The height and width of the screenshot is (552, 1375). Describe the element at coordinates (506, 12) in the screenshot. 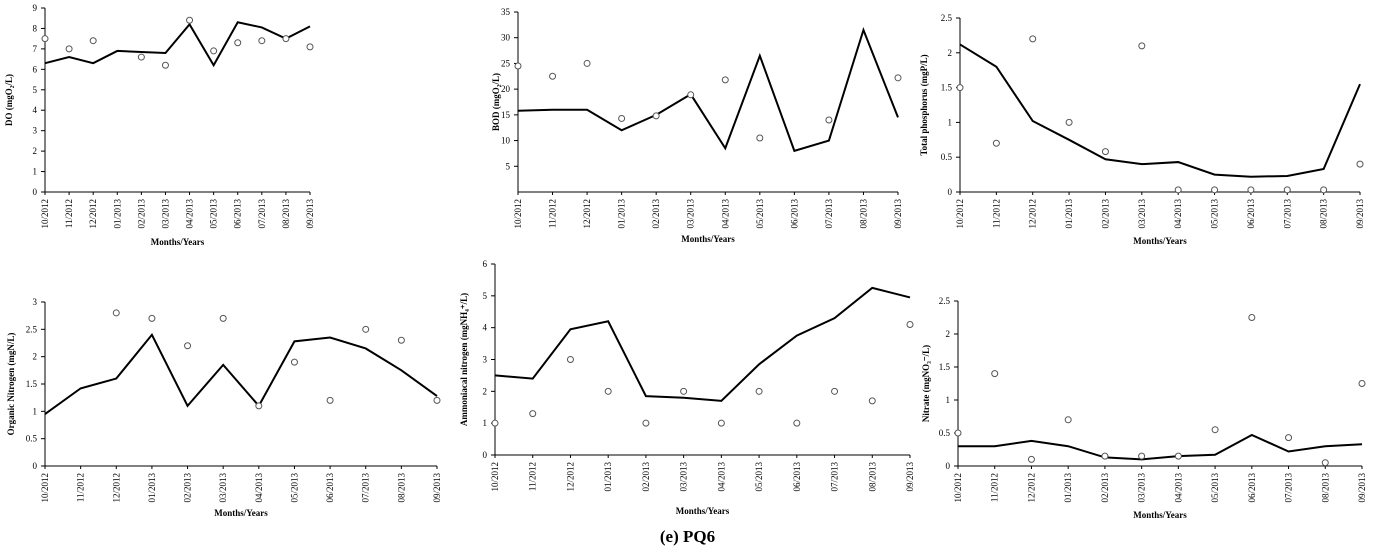

I see `y-tick-label: 35` at that location.